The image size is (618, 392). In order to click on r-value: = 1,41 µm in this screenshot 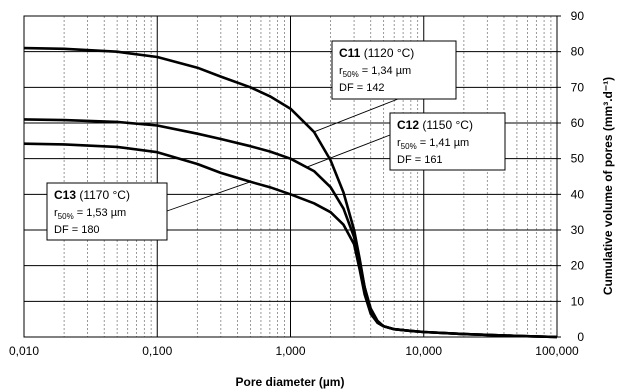, I will do `click(443, 143)`.